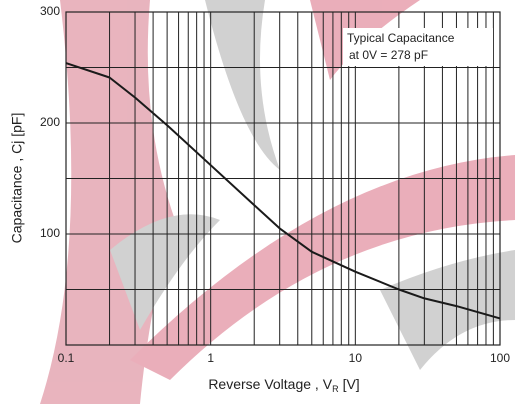 The height and width of the screenshot is (404, 515). What do you see at coordinates (50, 233) in the screenshot?
I see `y-tick-label: 100` at bounding box center [50, 233].